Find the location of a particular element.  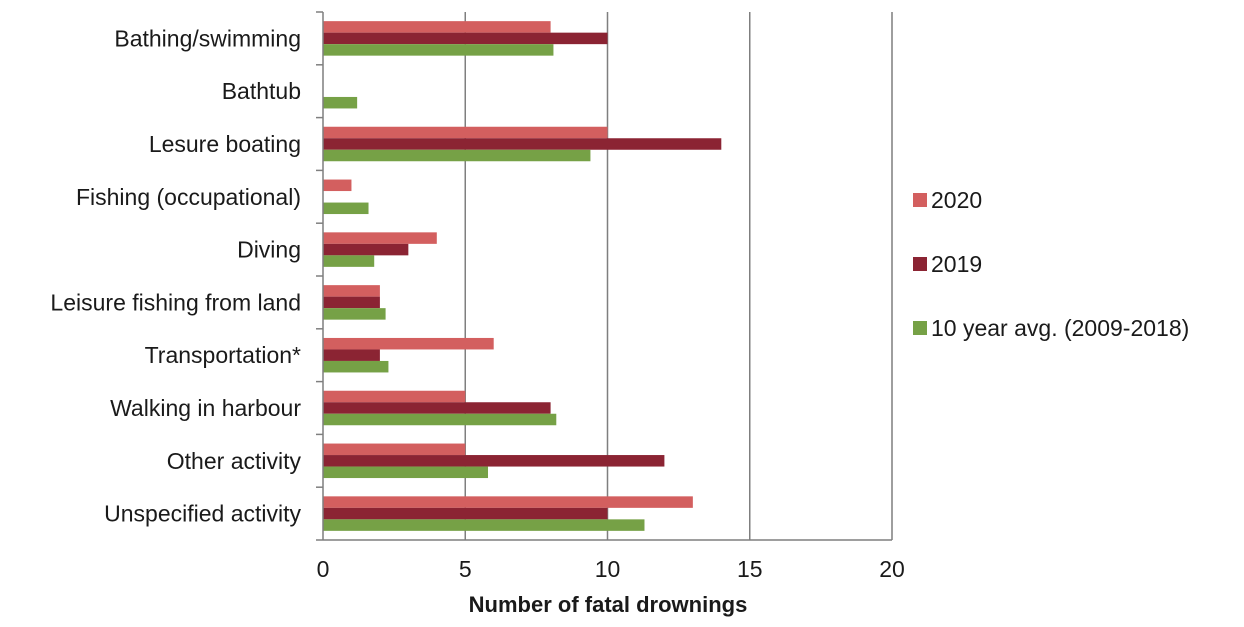

category-label: Diving is located at coordinates (269, 250).